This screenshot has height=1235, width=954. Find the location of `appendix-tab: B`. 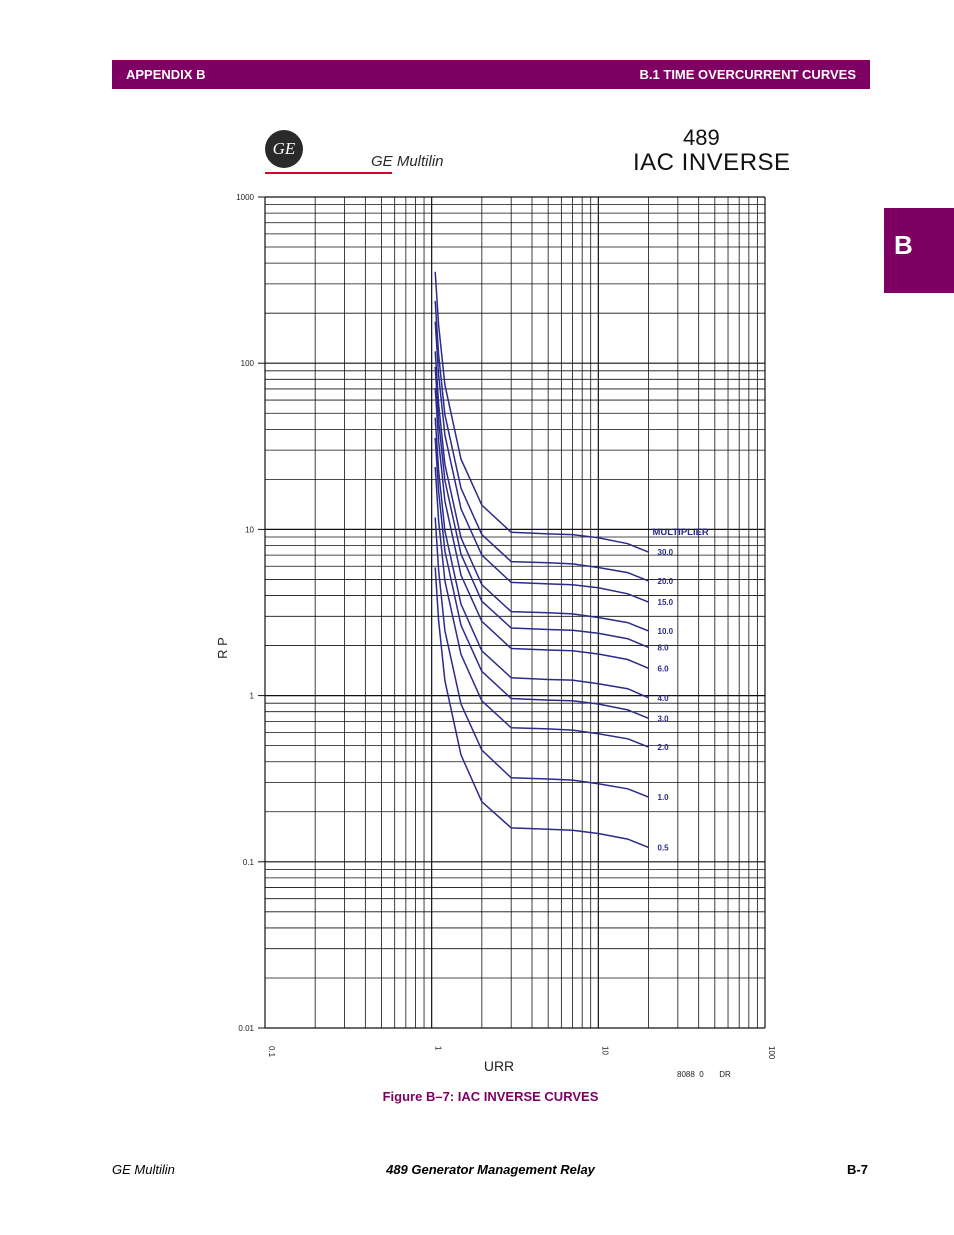

appendix-tab: B is located at coordinates (919, 250).